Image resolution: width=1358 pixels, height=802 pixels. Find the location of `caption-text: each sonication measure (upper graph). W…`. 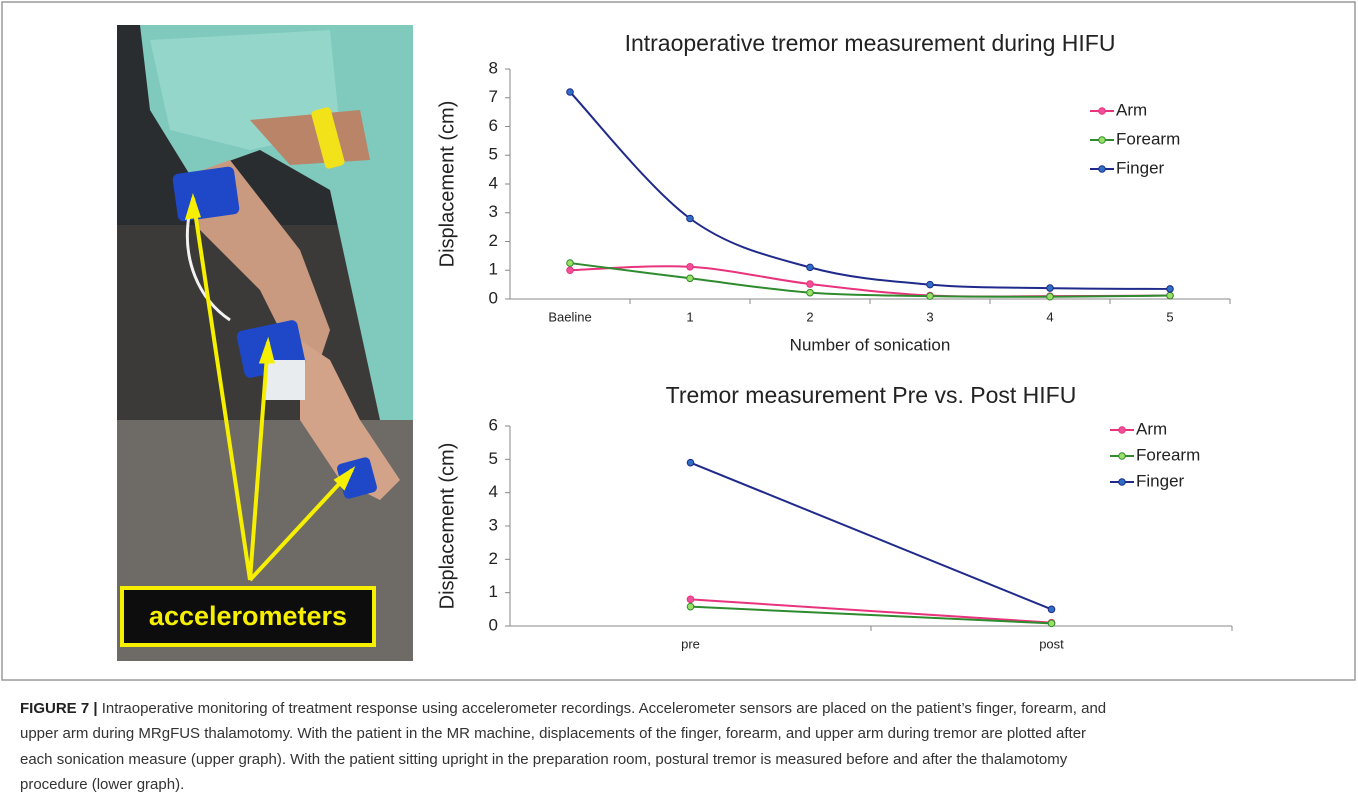

caption-text: each sonication measure (upper graph). W… is located at coordinates (544, 759).